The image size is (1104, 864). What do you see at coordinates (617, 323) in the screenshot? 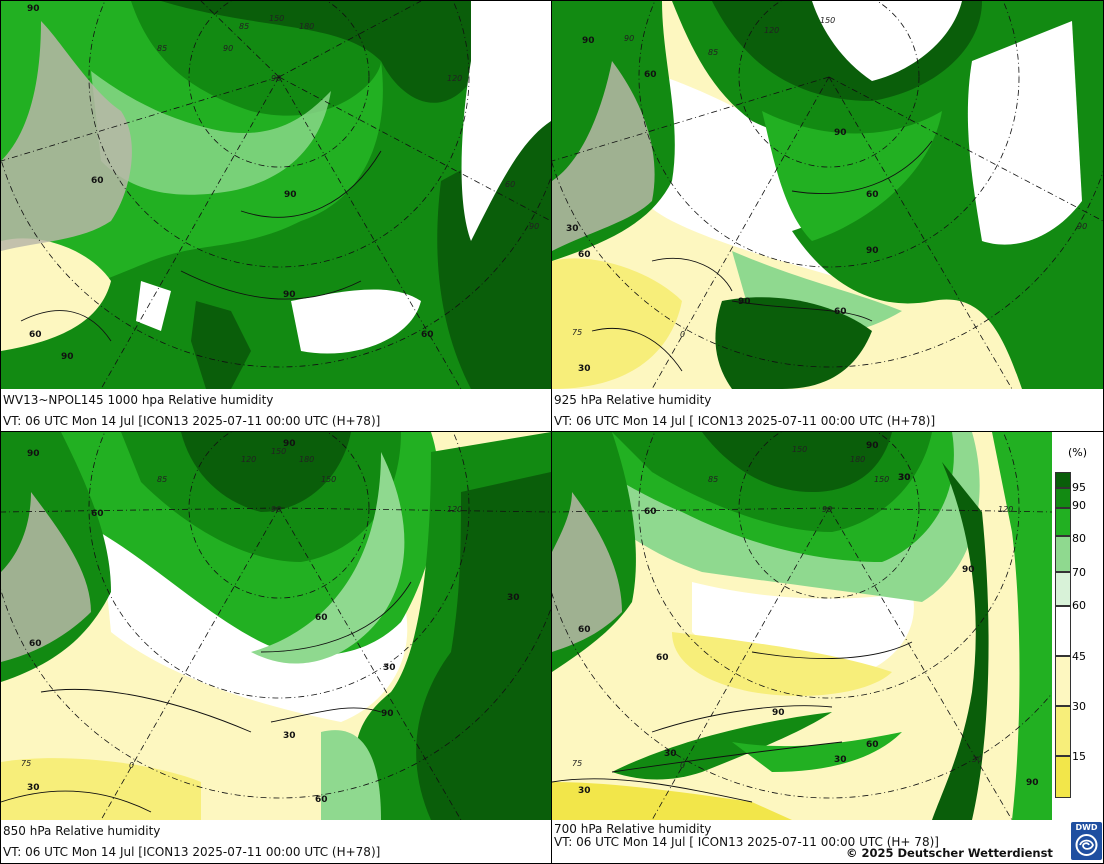
I see `field-dry-sw` at bounding box center [617, 323].